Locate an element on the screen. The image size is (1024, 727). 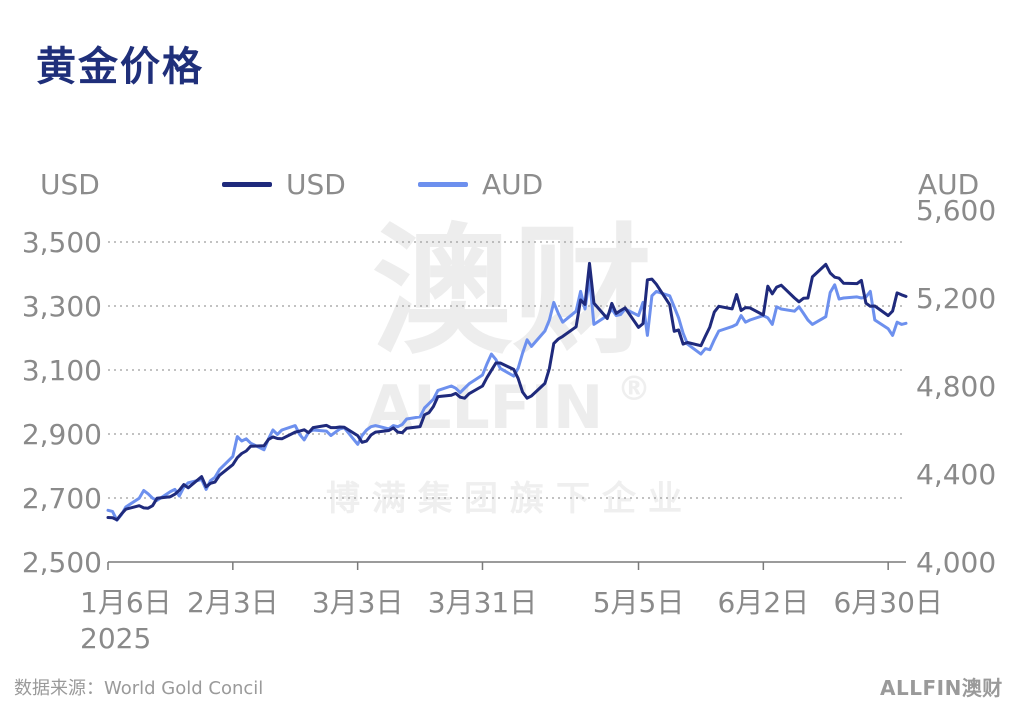
left-tick-label: 3,500 is located at coordinates (62, 242).